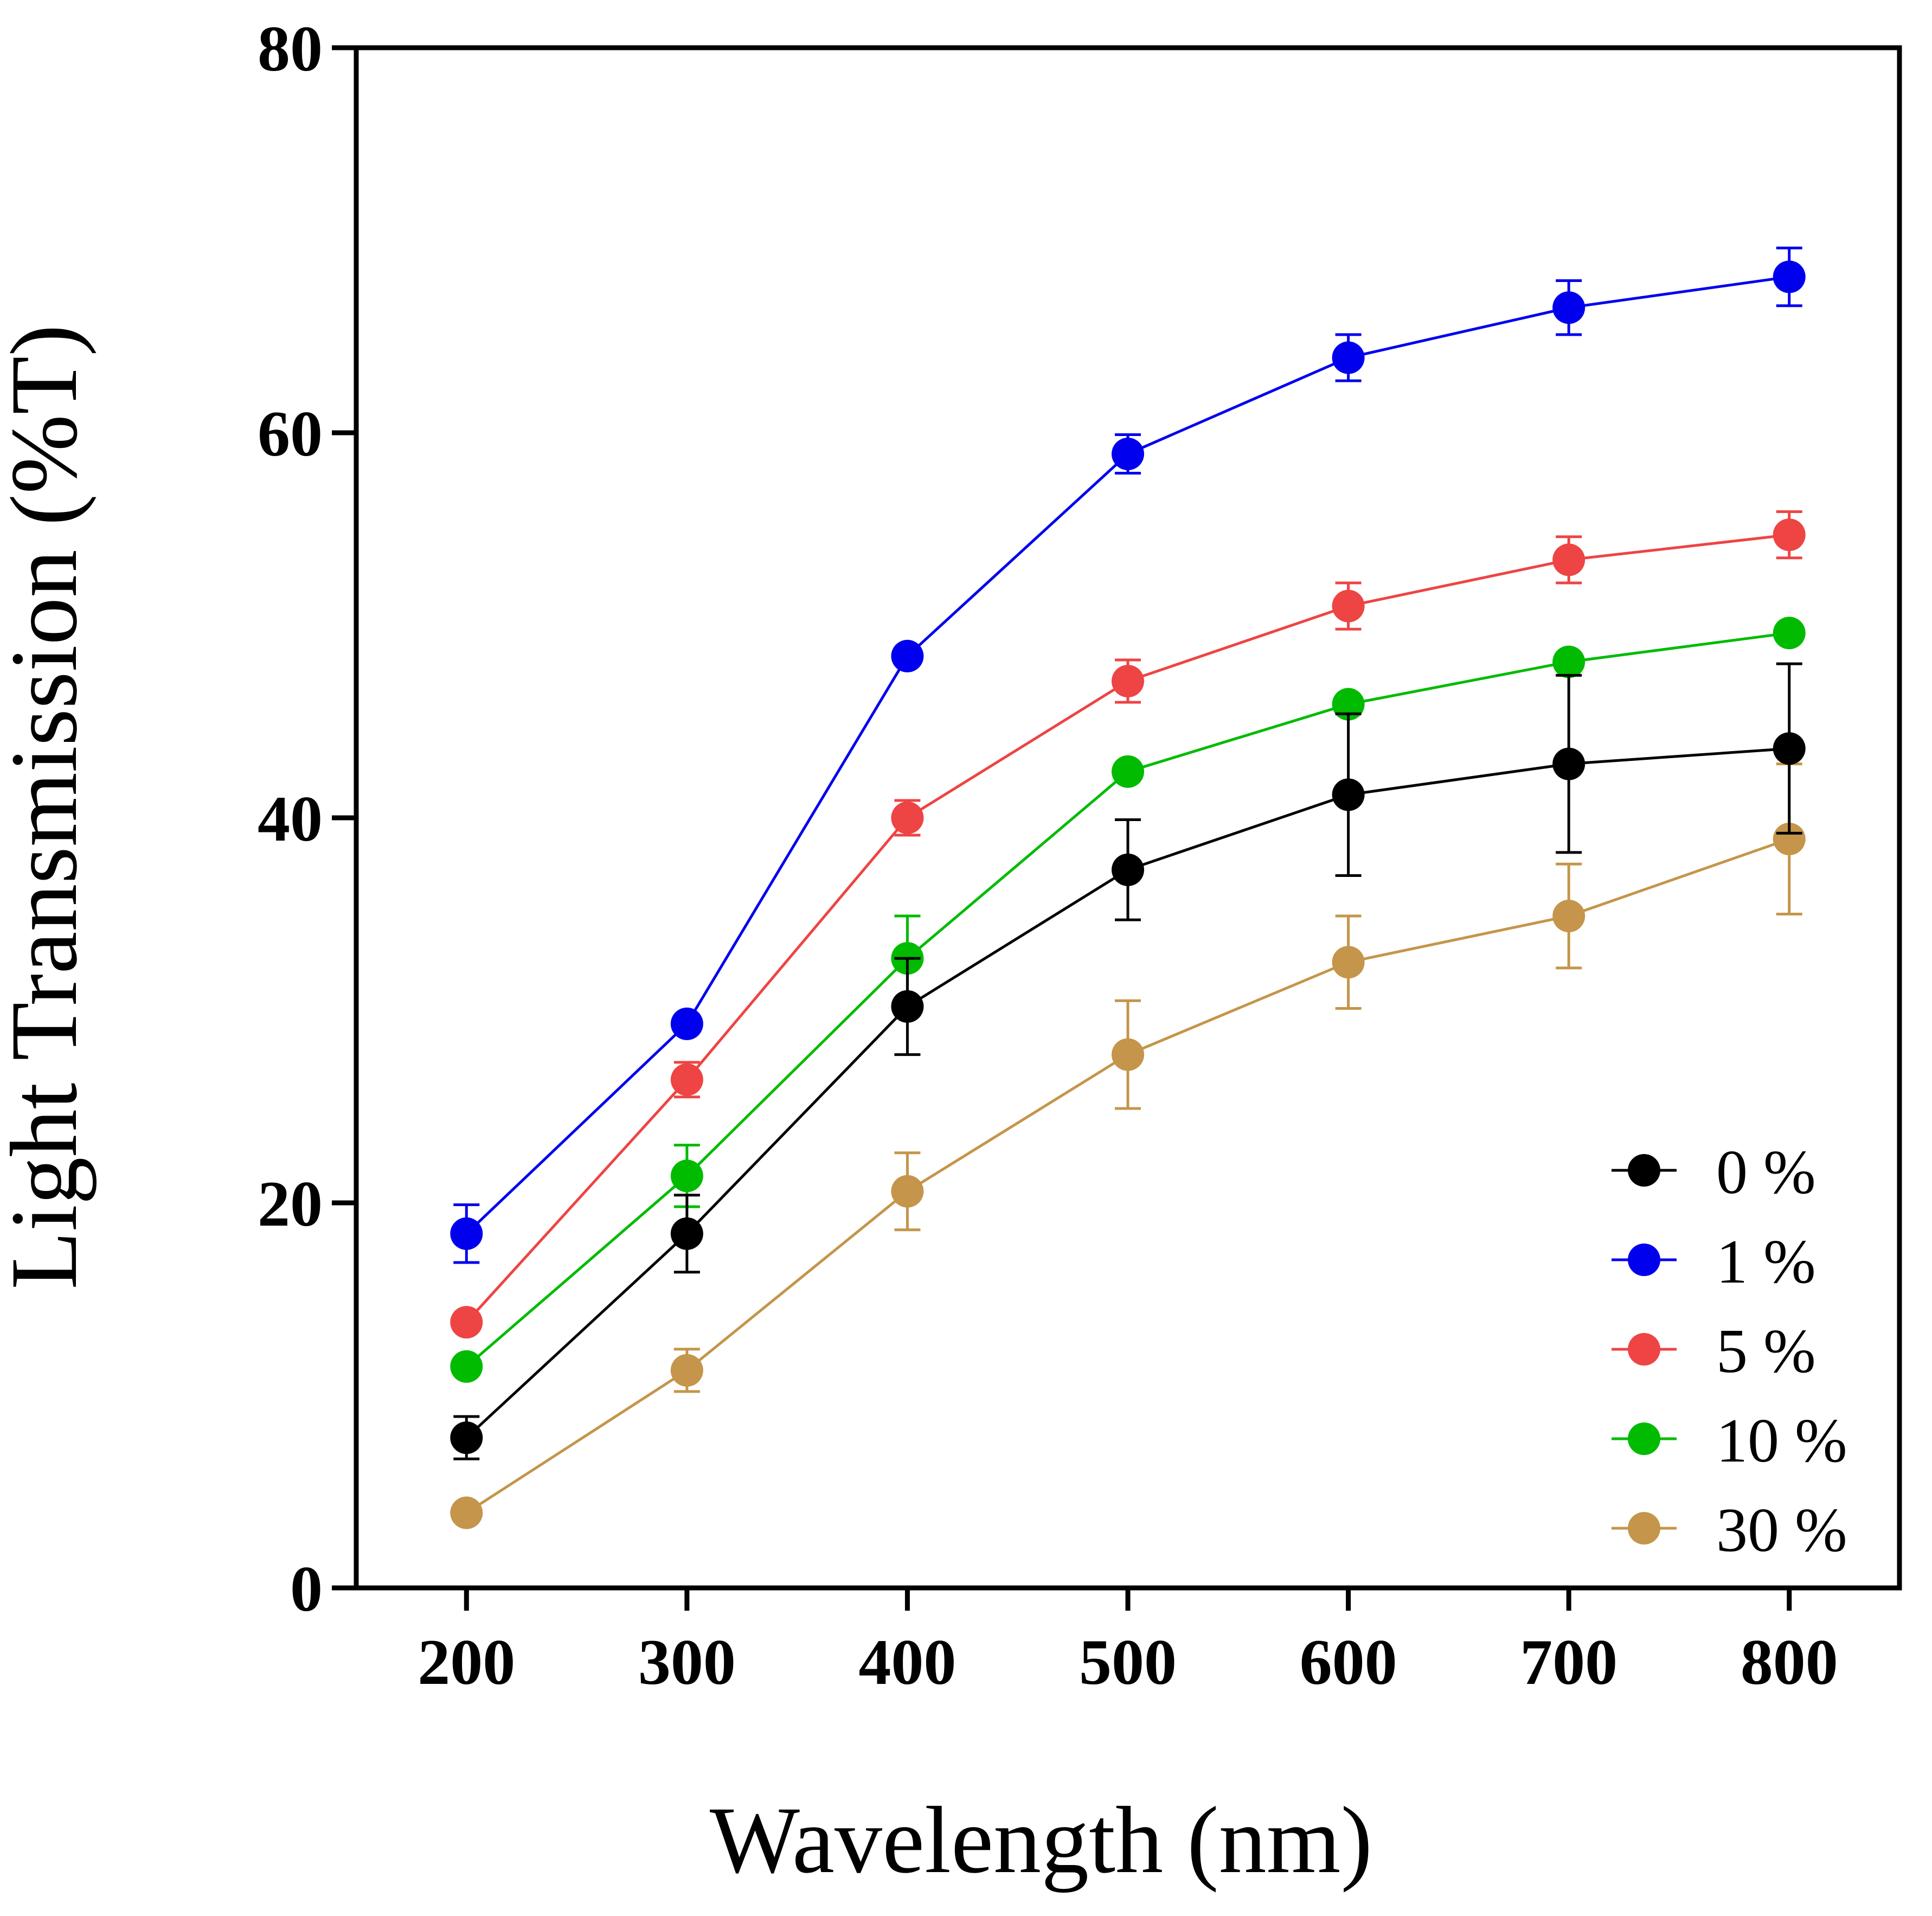 The image size is (1932, 1916). I want to click on y-tick-label: 60, so click(290, 434).